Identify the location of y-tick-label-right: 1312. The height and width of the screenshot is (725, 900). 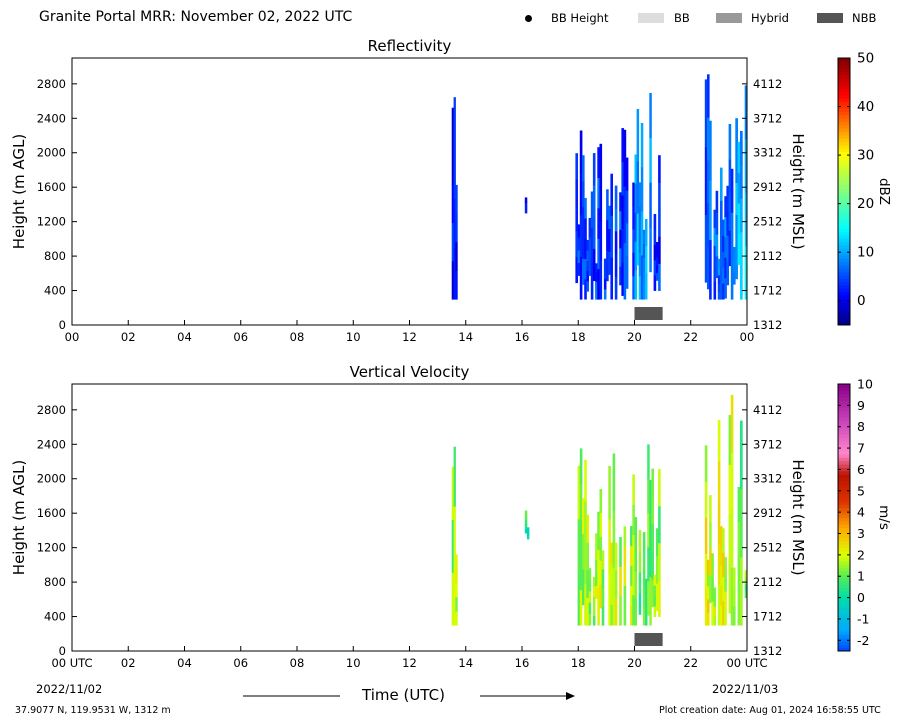
(767, 325).